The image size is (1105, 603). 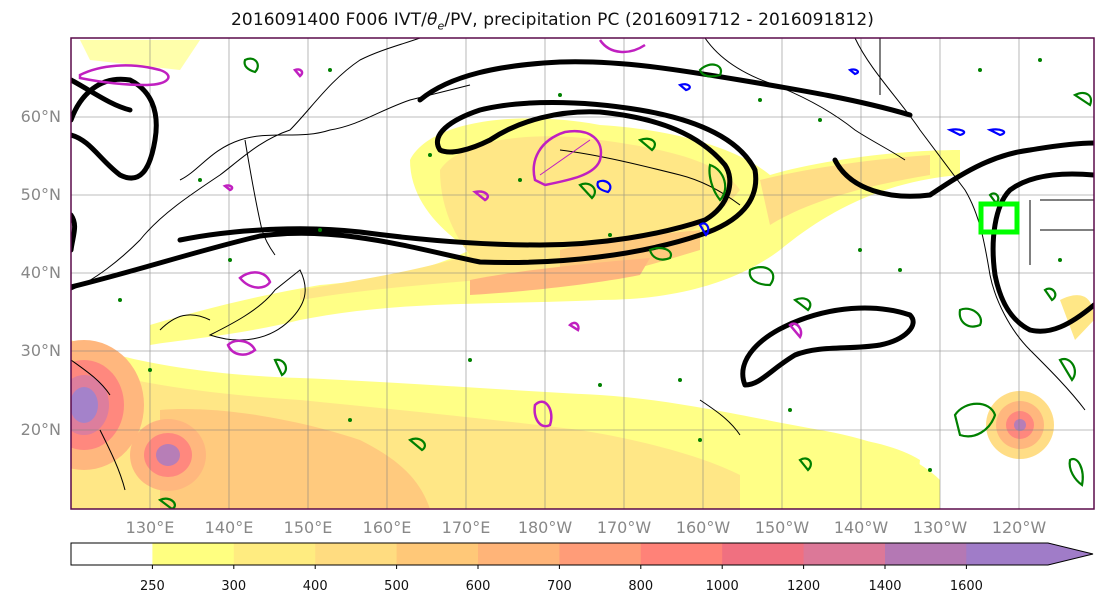 I want to click on lat-label-60: 60°N, so click(x=41, y=116).